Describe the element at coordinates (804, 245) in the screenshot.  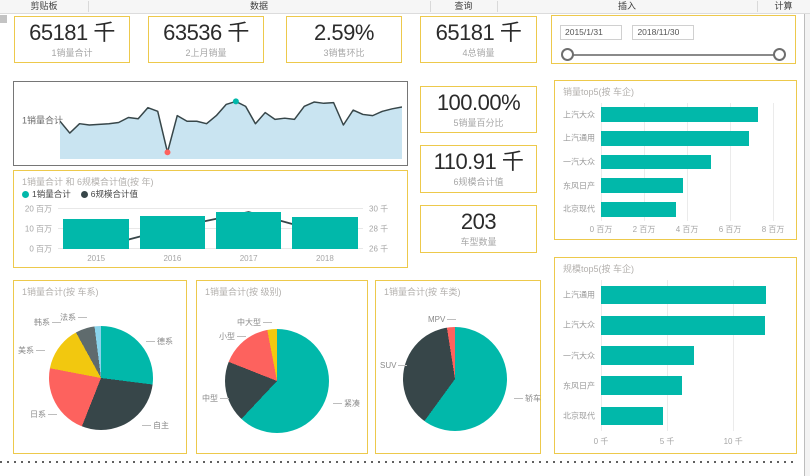
I see `window-edge` at that location.